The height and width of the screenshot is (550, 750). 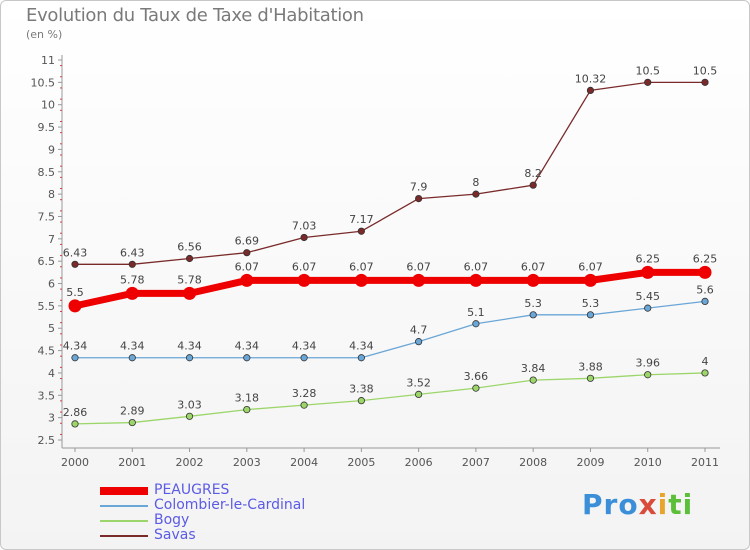 What do you see at coordinates (124, 491) in the screenshot?
I see `legend-swatch-peaugres` at bounding box center [124, 491].